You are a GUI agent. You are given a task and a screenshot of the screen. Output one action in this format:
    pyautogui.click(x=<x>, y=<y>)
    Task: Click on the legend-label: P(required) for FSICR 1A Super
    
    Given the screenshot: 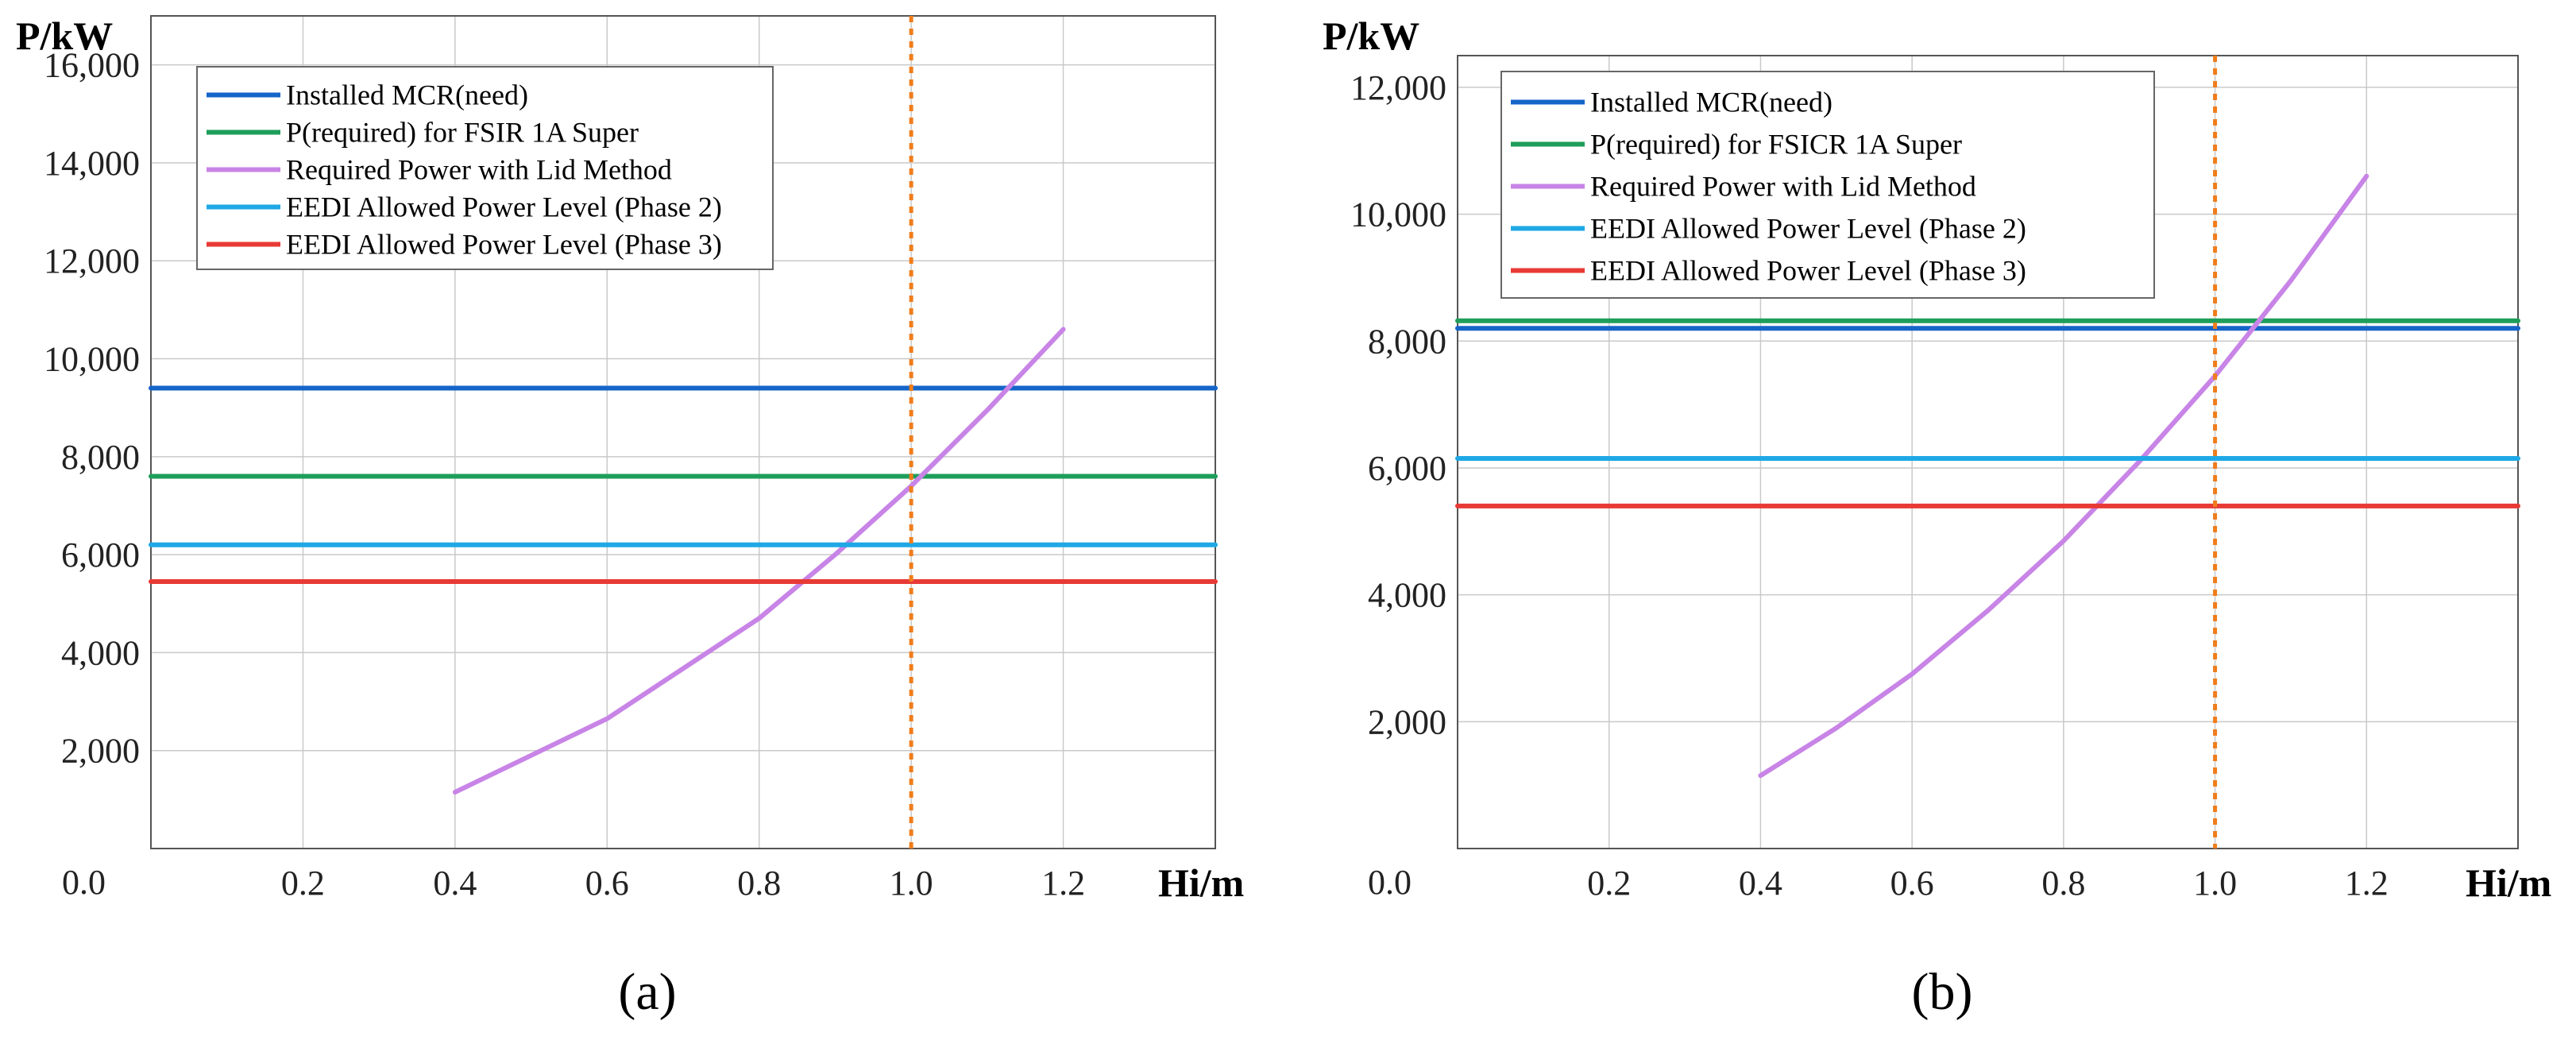 What is the action you would take?
    pyautogui.click(x=1776, y=144)
    